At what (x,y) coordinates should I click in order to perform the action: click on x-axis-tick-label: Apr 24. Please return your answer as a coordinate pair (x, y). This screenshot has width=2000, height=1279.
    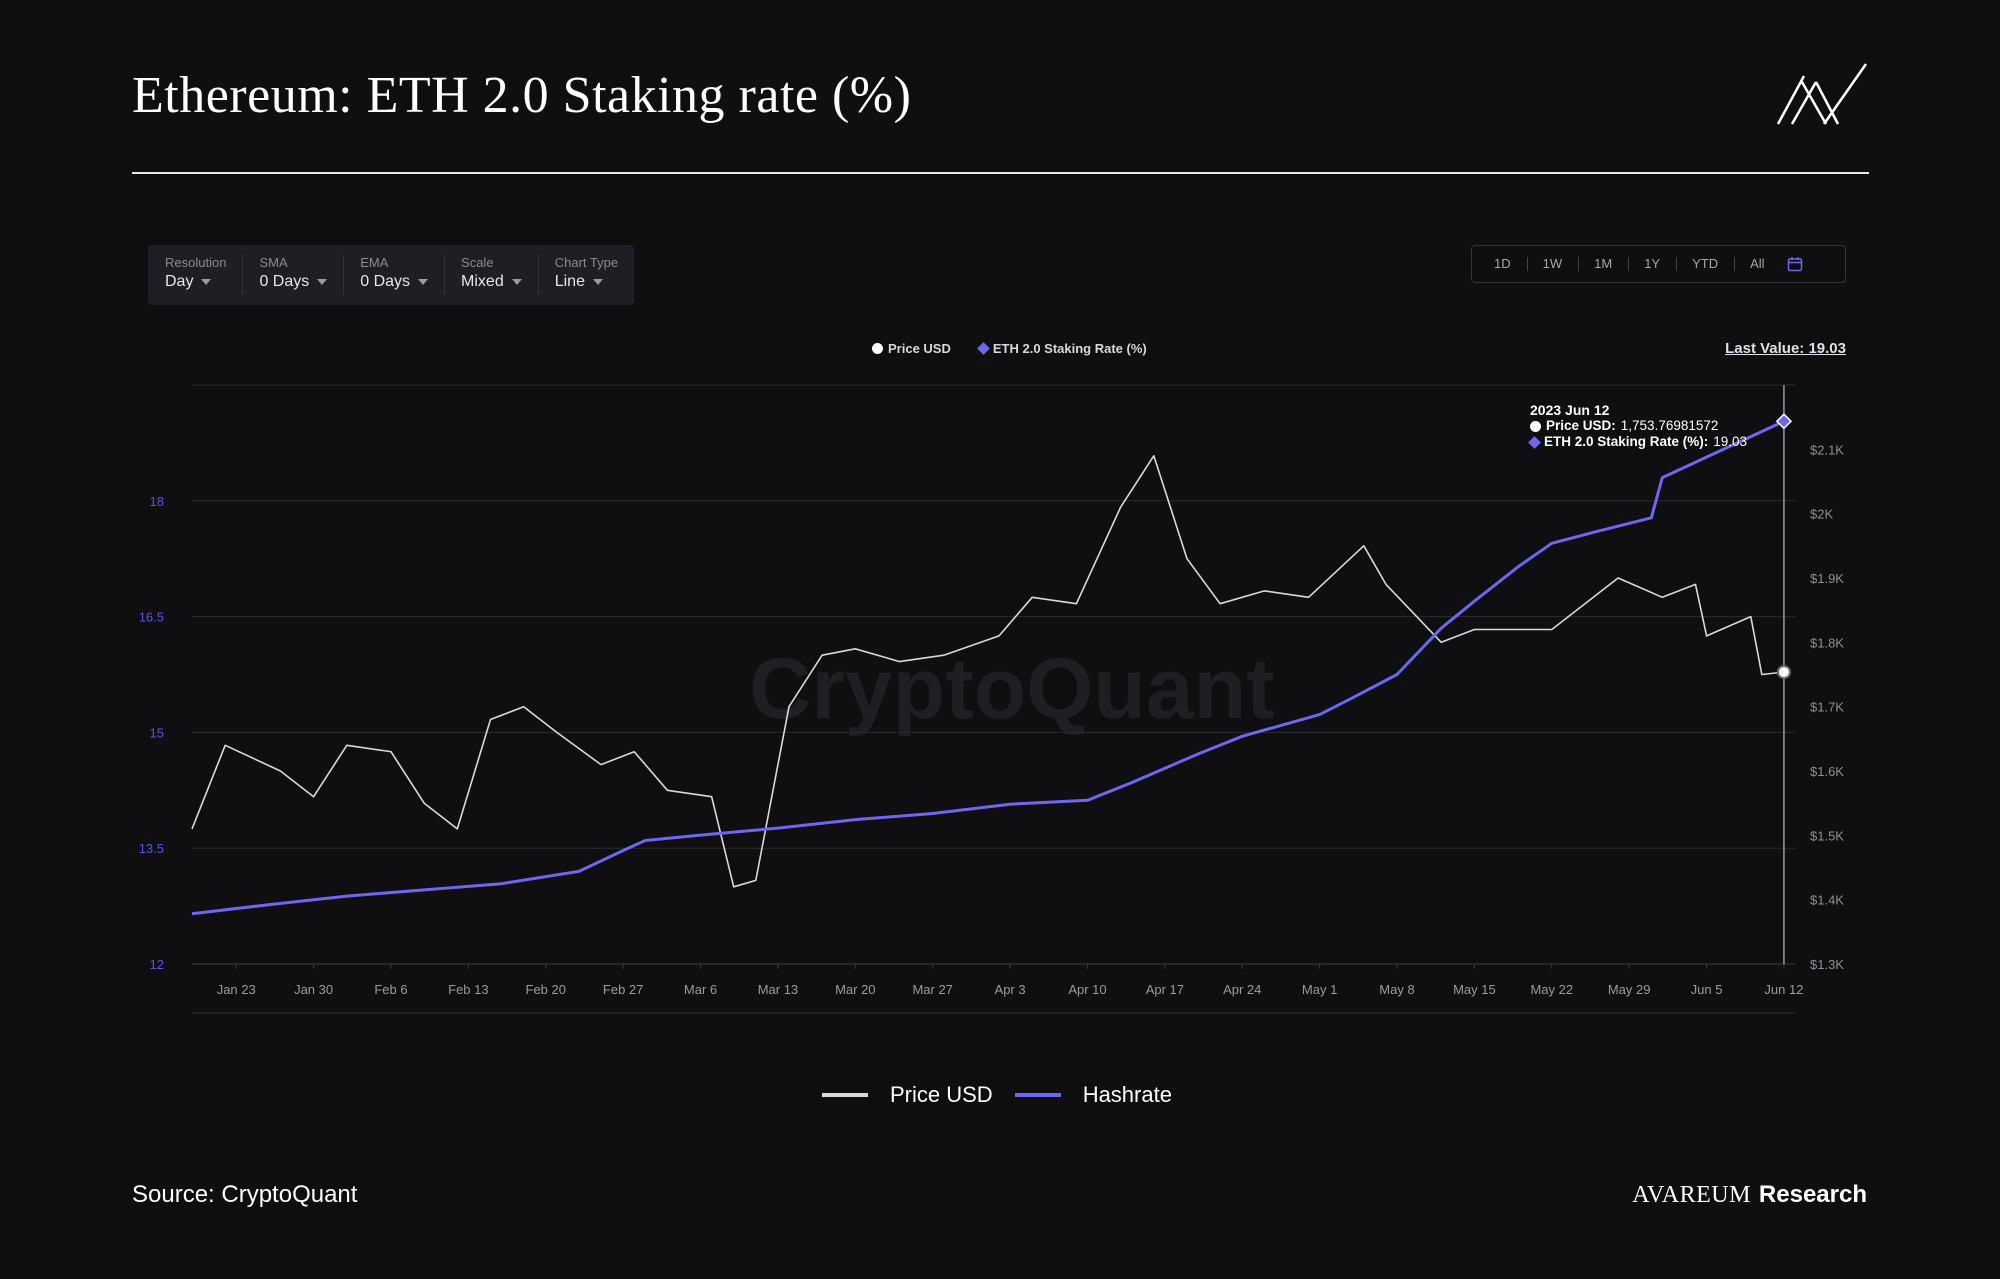
    Looking at the image, I should click on (1242, 989).